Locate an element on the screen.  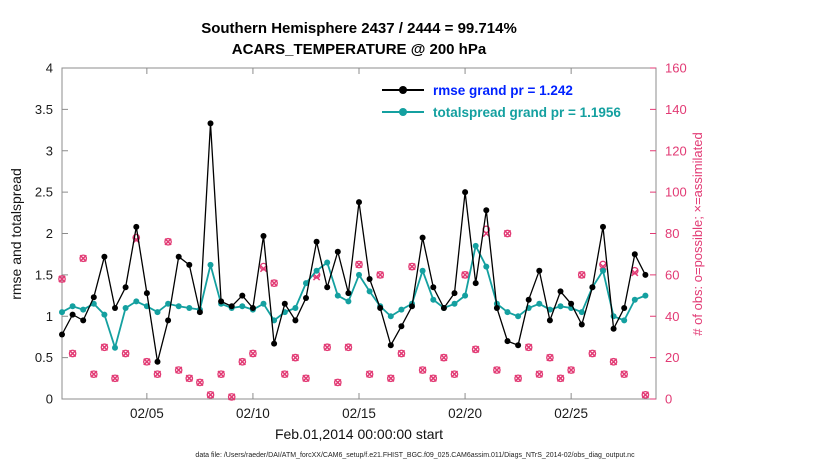
rmse-marker-sample is located at coordinates (403, 90).